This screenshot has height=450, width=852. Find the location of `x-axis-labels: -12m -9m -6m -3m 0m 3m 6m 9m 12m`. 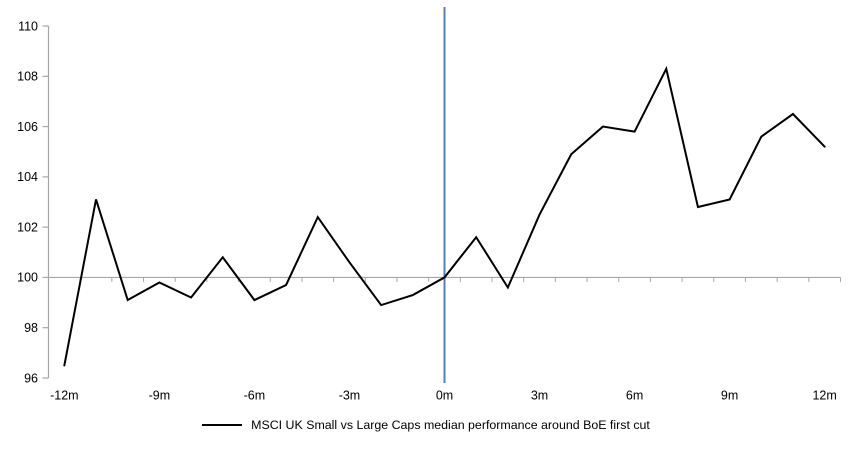

x-axis-labels: -12m -9m -6m -3m 0m 3m 6m 9m 12m is located at coordinates (443, 396).